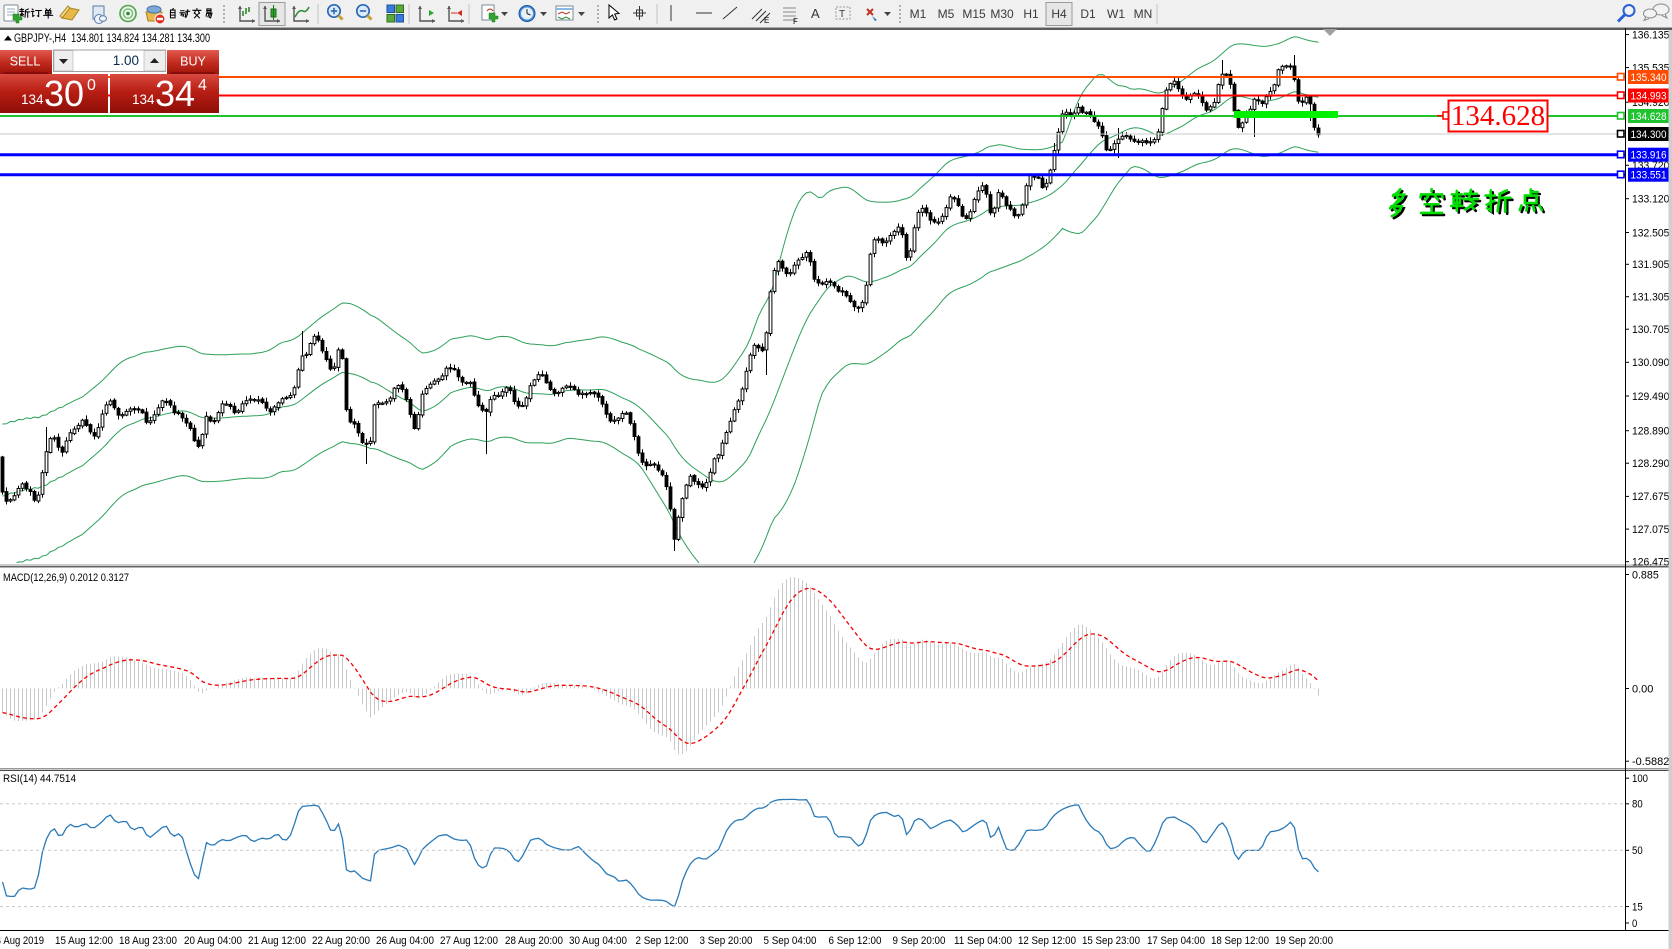 This screenshot has height=949, width=1672. Describe the element at coordinates (598, 941) in the screenshot. I see `svg-text: 30 Aug 04:00` at that location.